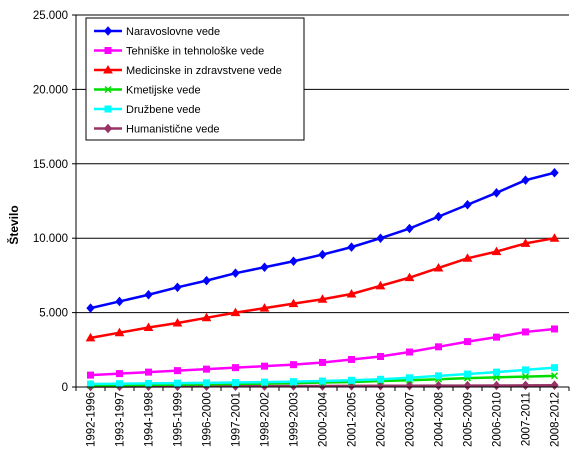 The height and width of the screenshot is (474, 576). What do you see at coordinates (50, 165) in the screenshot?
I see `y-tick-label: 15.000` at bounding box center [50, 165].